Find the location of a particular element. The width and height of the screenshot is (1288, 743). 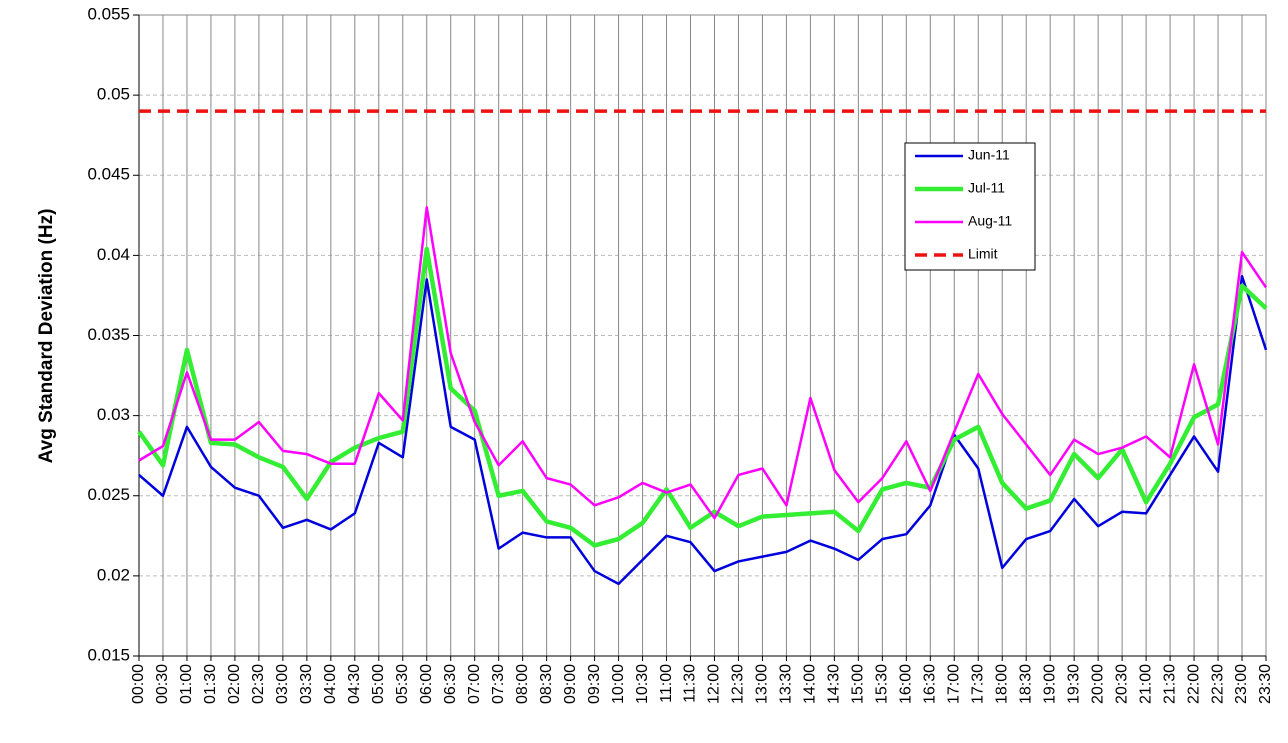

y-tick-label: 0.02 is located at coordinates (113, 574).